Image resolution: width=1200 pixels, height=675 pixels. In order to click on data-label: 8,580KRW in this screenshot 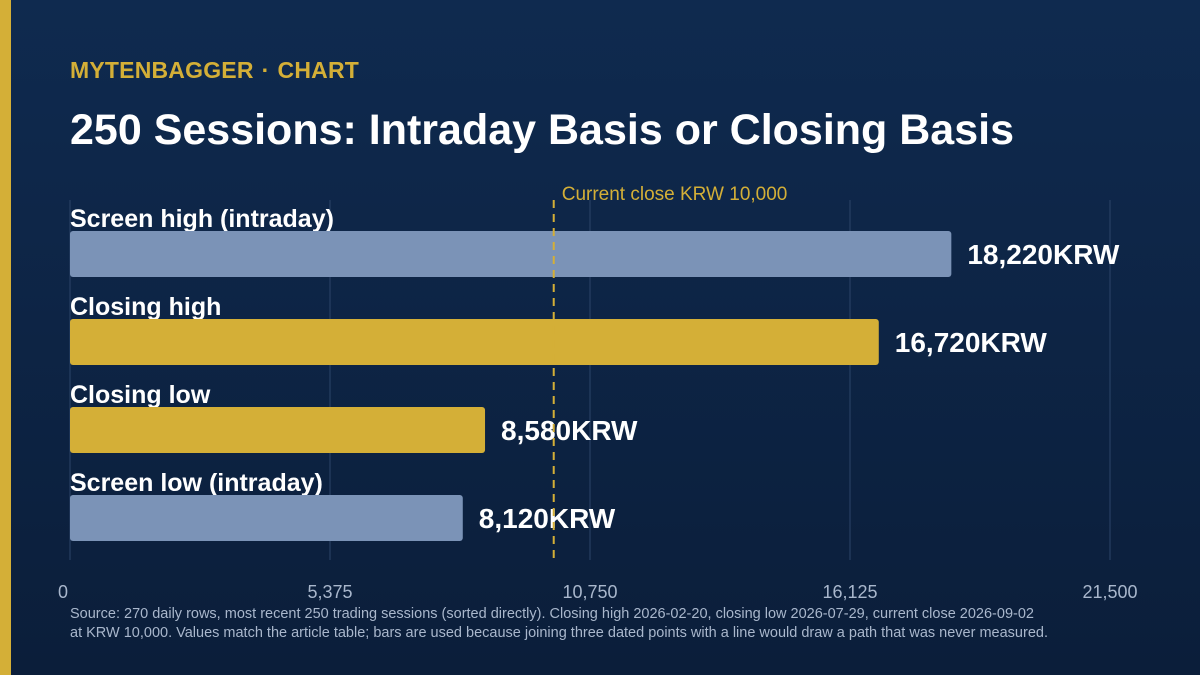, I will do `click(569, 430)`.